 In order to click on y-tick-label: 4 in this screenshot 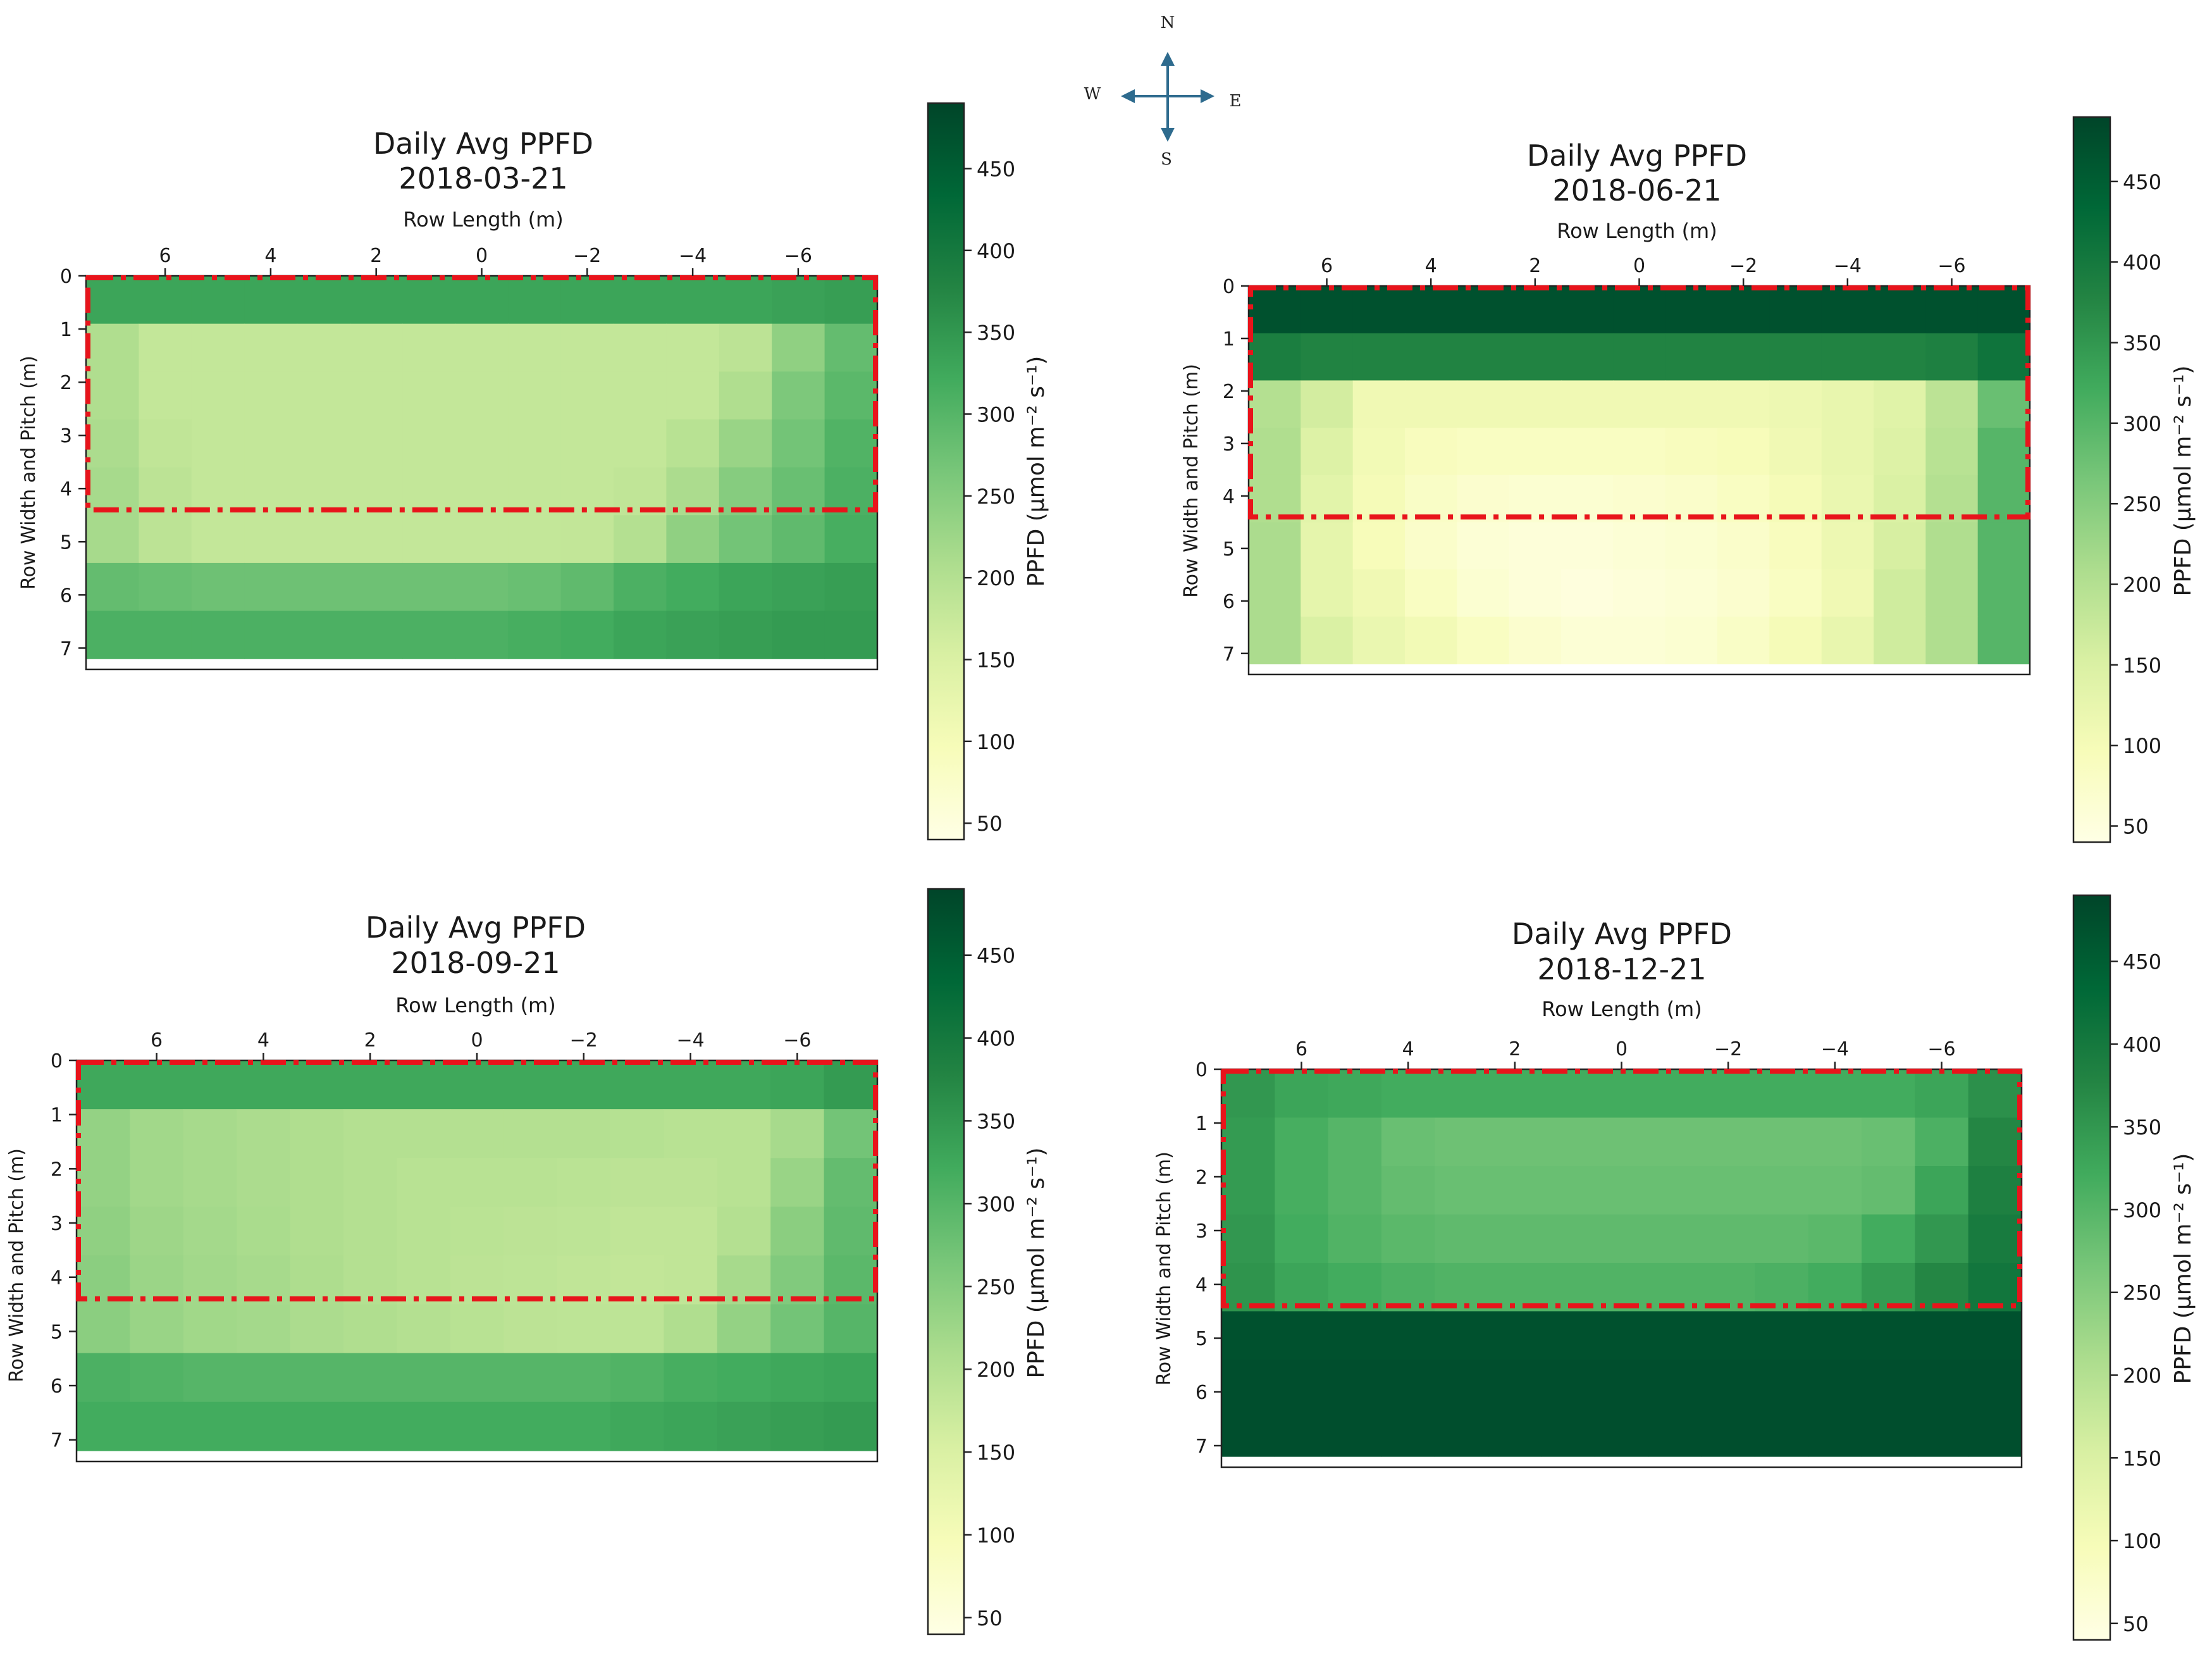, I will do `click(1229, 497)`.